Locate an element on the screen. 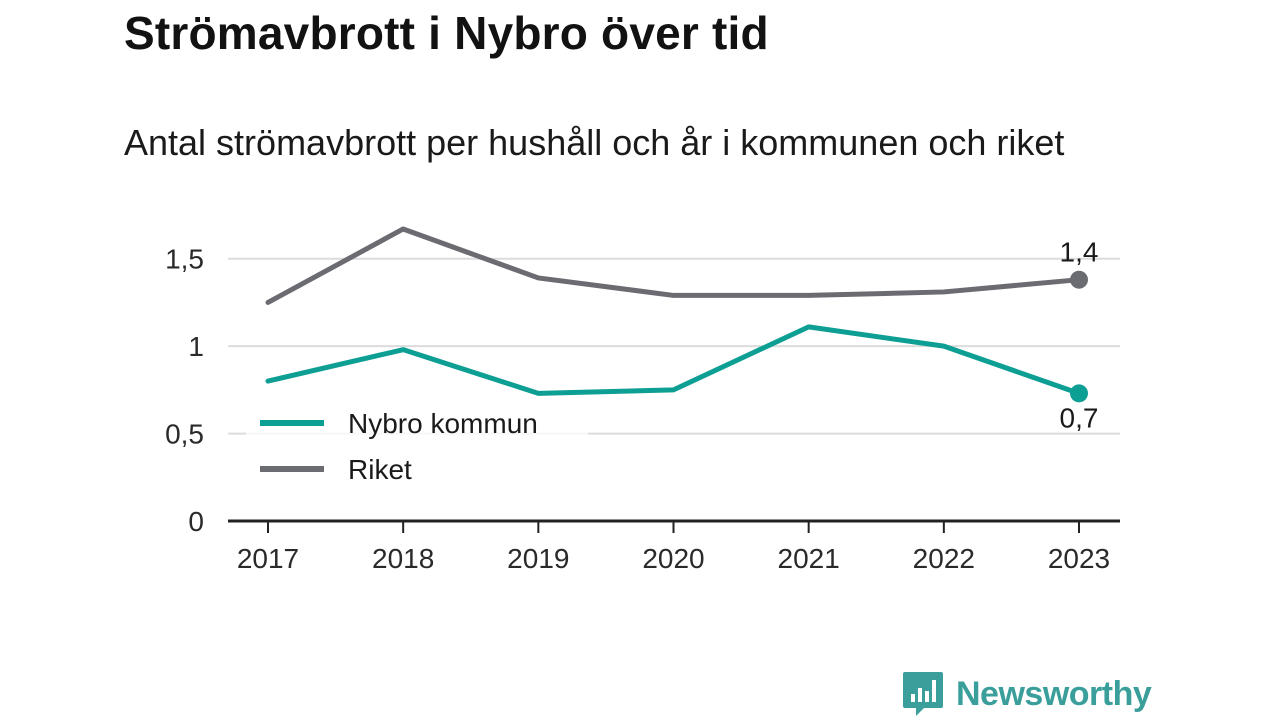 The width and height of the screenshot is (1280, 720). legend-backdrop is located at coordinates (417, 448).